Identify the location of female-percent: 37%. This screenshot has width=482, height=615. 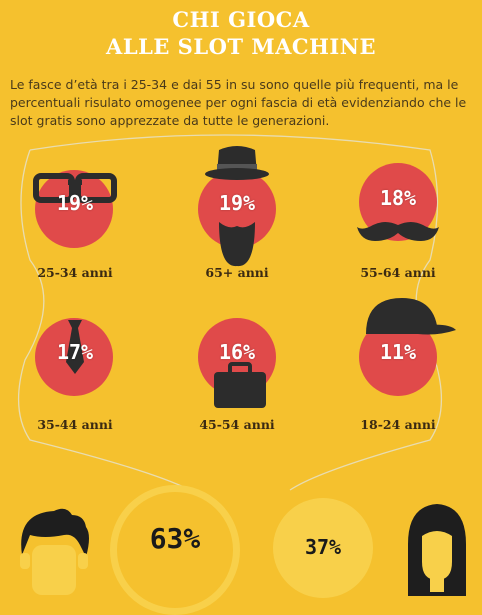
(323, 547).